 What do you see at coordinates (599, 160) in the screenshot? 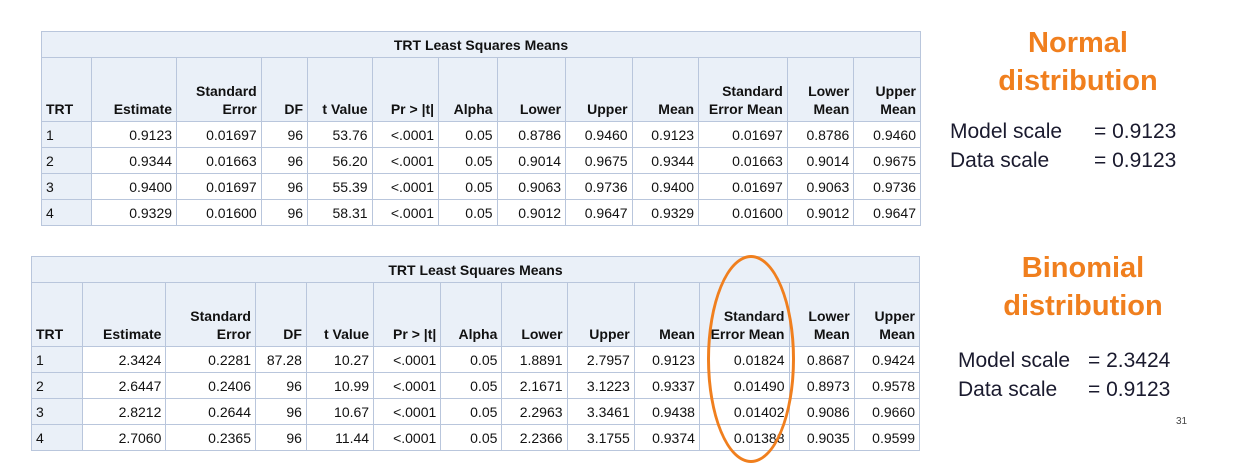
I see `table-cell: 0.9675` at bounding box center [599, 160].